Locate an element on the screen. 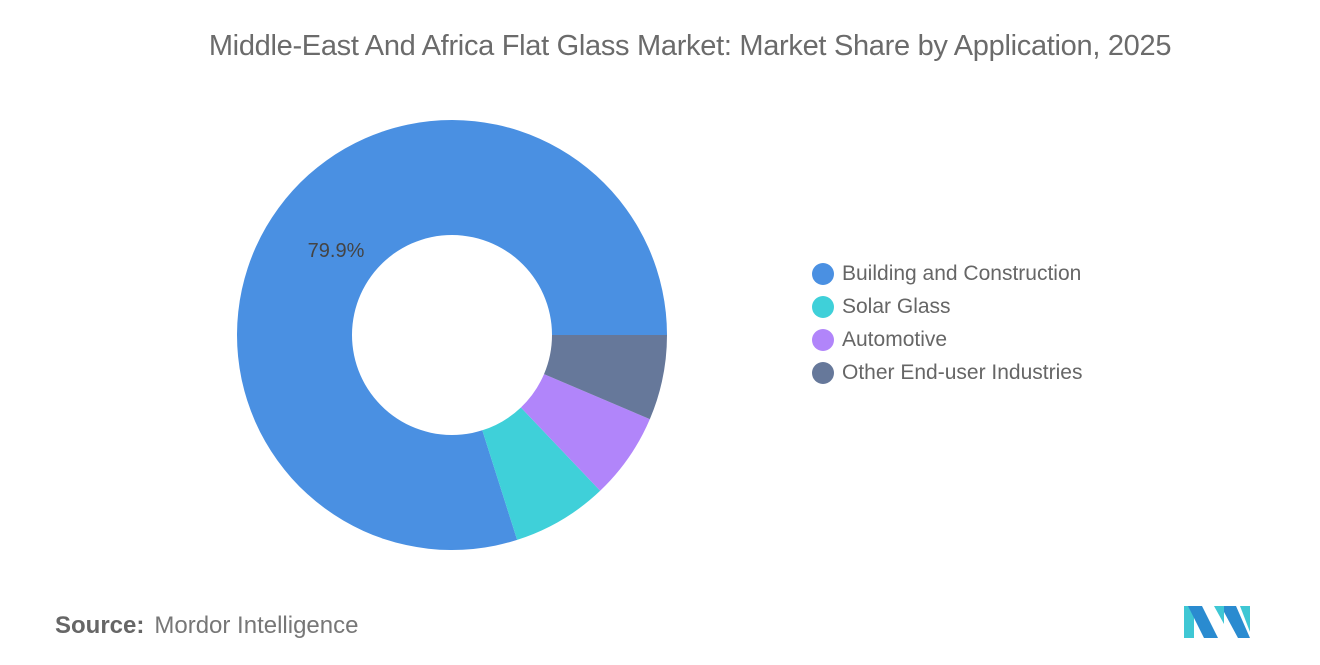 The height and width of the screenshot is (665, 1320). data-label: 79.9% is located at coordinates (336, 251).